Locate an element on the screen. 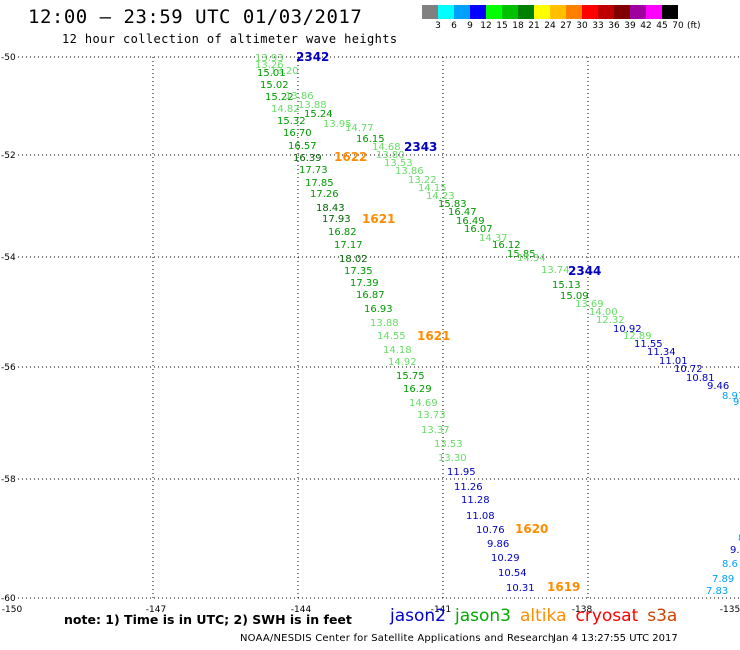 The image size is (740, 650). pass-number-label: 2343 is located at coordinates (420, 147).